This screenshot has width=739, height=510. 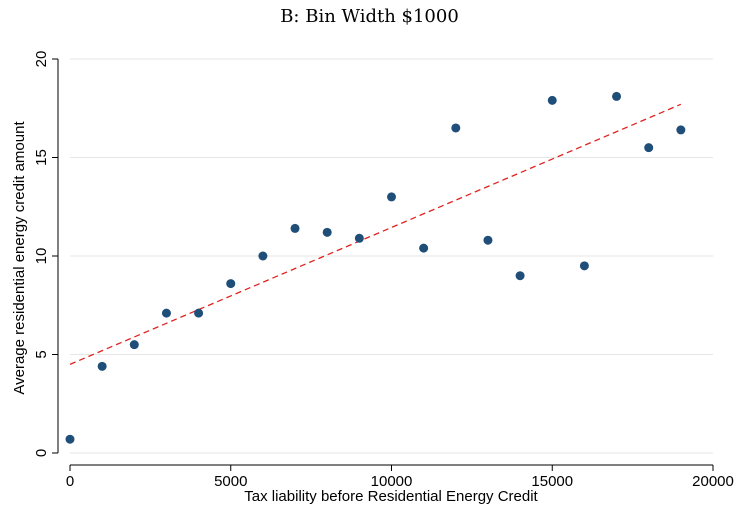 What do you see at coordinates (41, 157) in the screenshot?
I see `y-tick-label: 15` at bounding box center [41, 157].